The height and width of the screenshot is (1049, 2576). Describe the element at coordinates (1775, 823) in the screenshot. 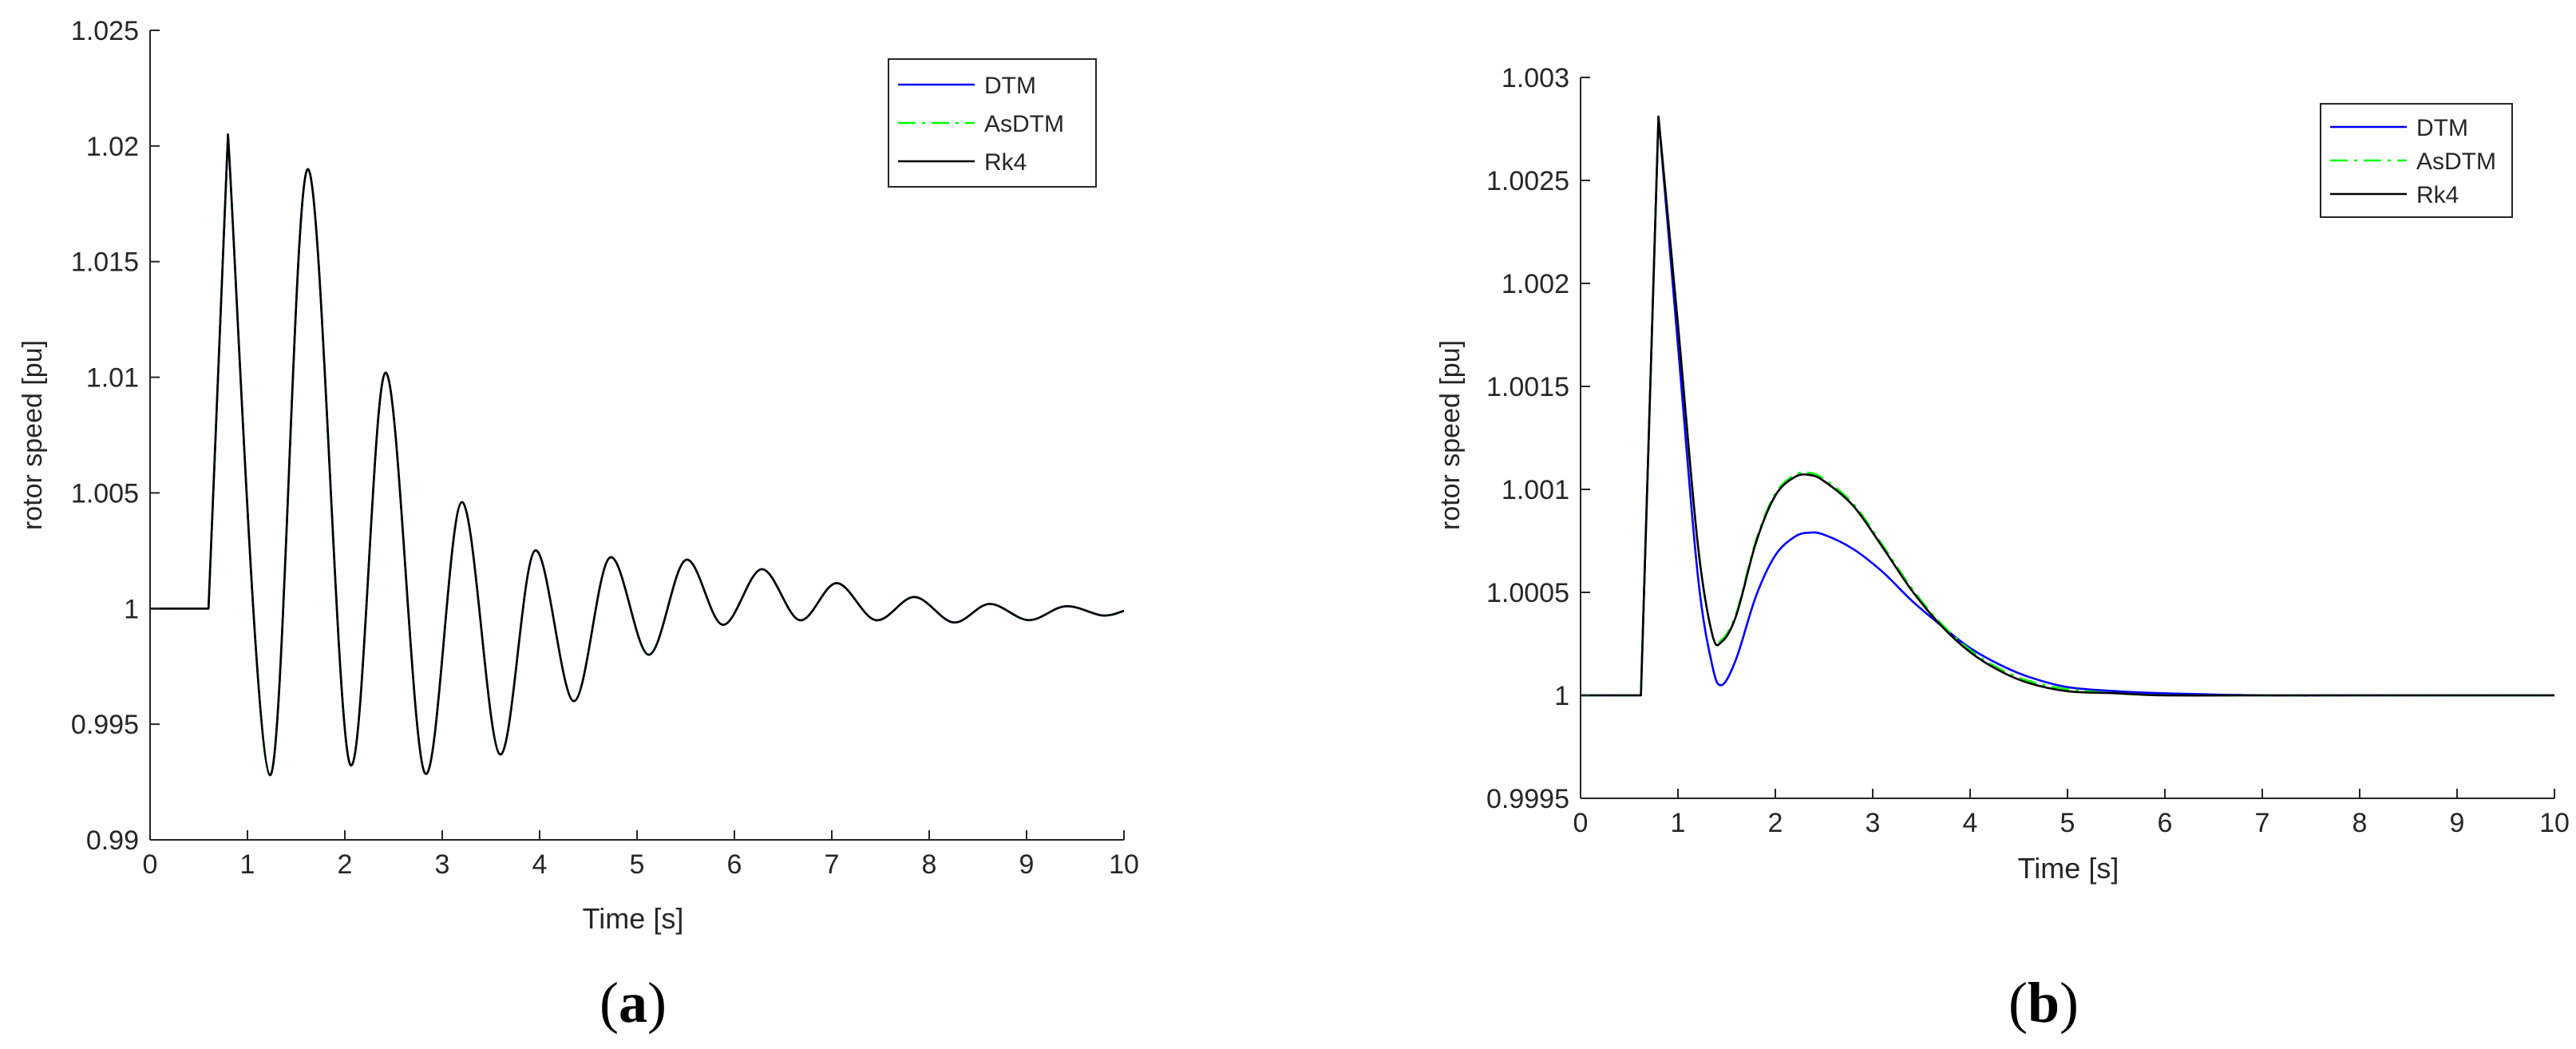

I see `chart-b-x-tick-label: 2` at that location.